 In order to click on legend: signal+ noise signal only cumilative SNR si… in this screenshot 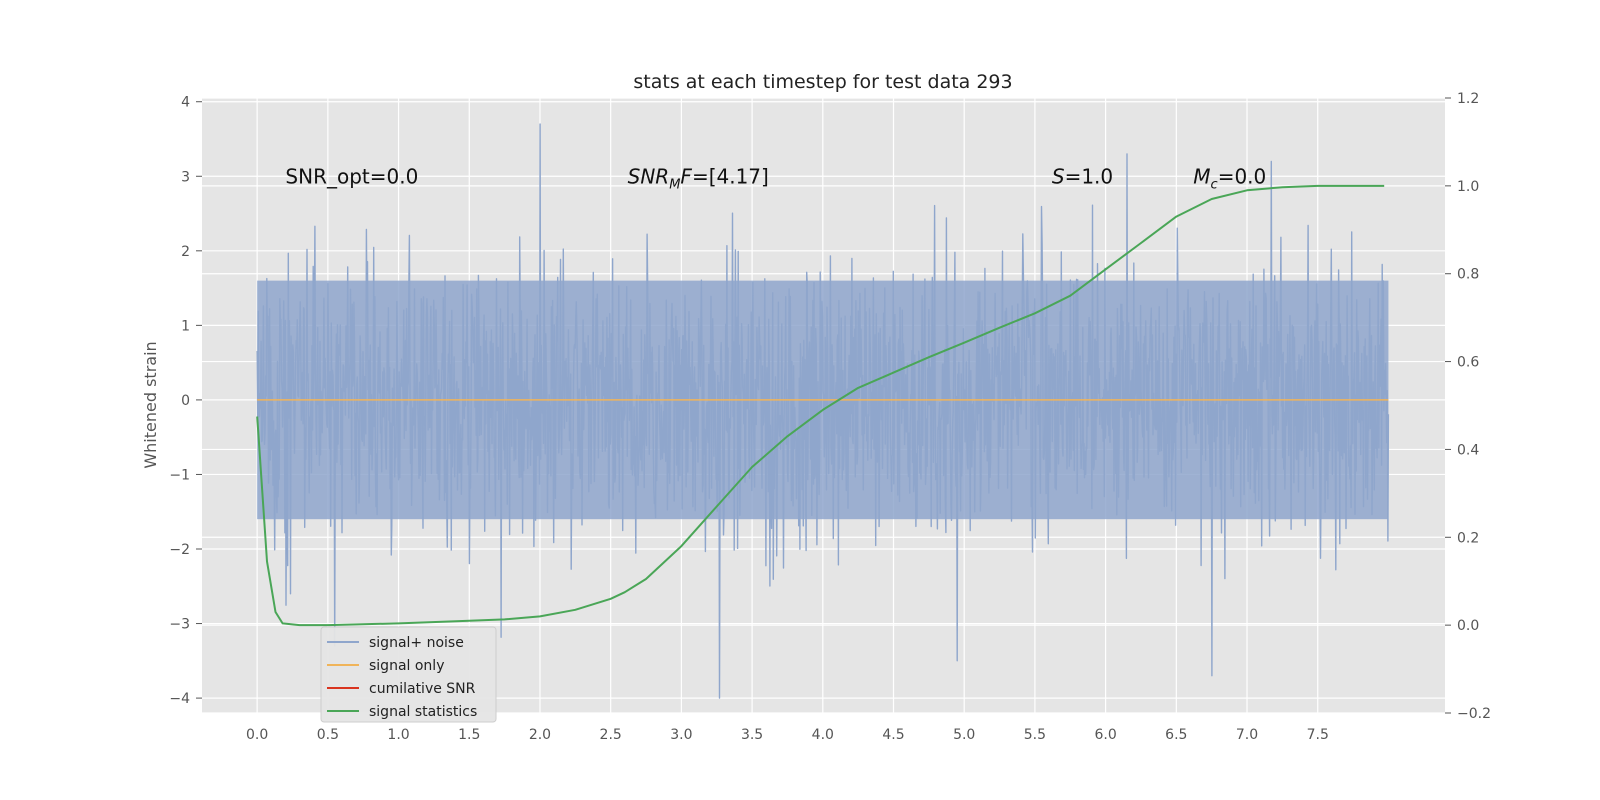, I will do `click(408, 674)`.